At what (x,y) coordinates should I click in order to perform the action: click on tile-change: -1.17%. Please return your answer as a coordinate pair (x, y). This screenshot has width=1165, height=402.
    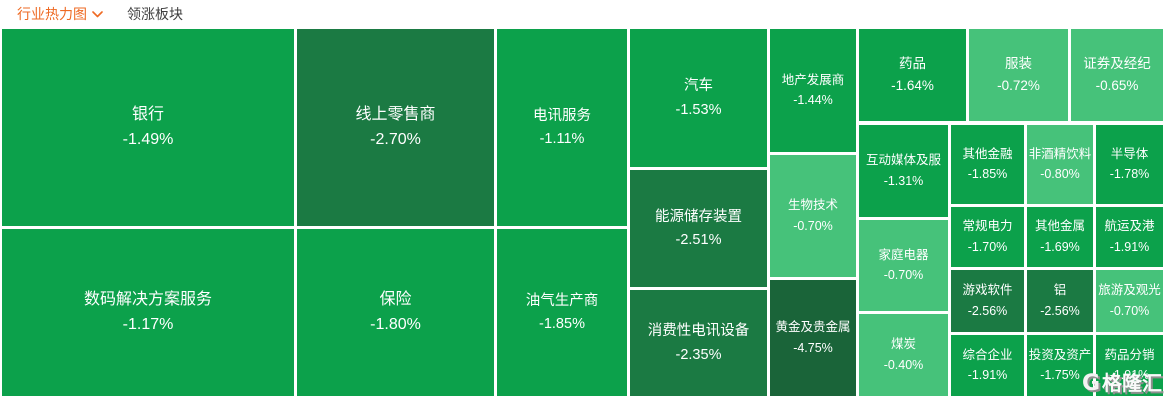
    Looking at the image, I should click on (148, 324).